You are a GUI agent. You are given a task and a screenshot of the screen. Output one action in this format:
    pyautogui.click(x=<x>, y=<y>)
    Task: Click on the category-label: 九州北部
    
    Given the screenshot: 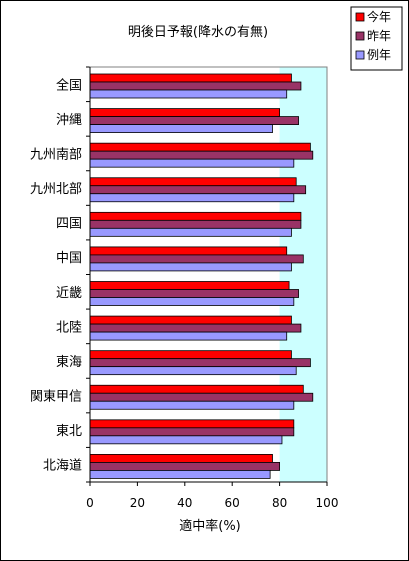 What is the action you would take?
    pyautogui.click(x=56, y=189)
    